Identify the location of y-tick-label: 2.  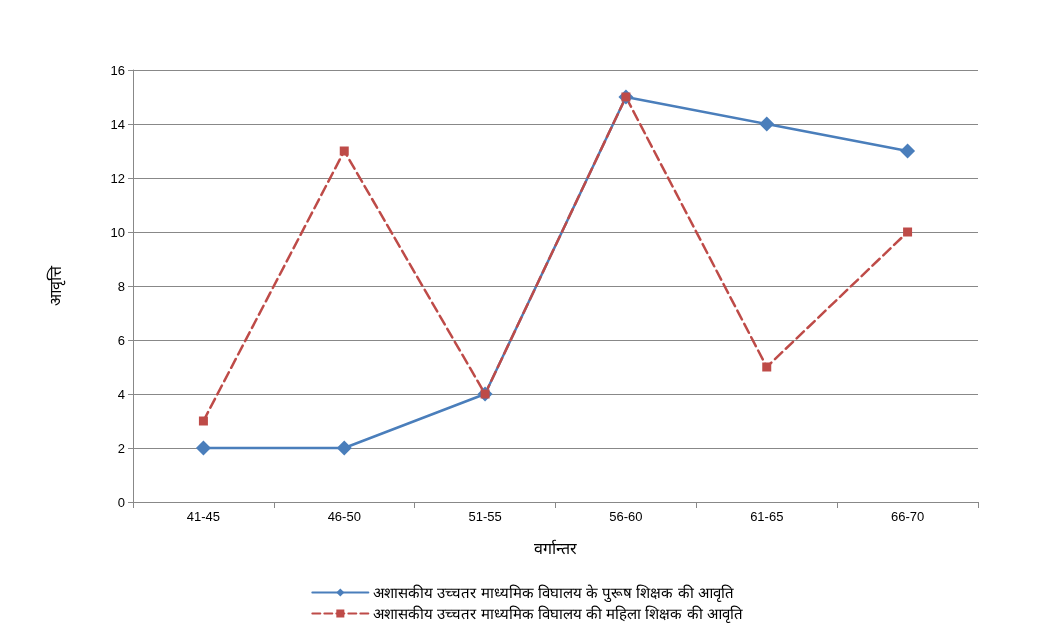
(121, 448).